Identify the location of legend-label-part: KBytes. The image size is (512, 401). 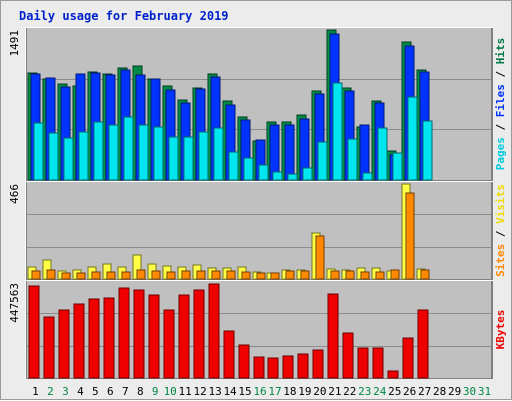
(500, 330).